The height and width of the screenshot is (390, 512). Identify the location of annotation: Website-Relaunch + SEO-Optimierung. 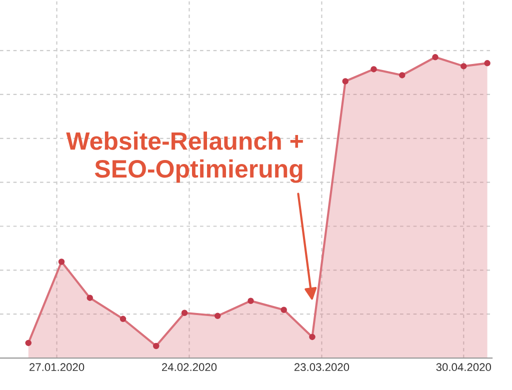
(184, 157).